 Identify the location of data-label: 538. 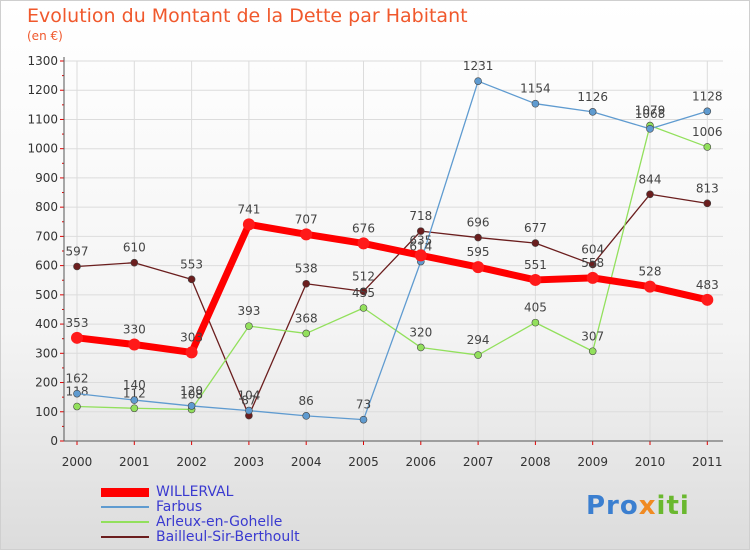
(306, 269).